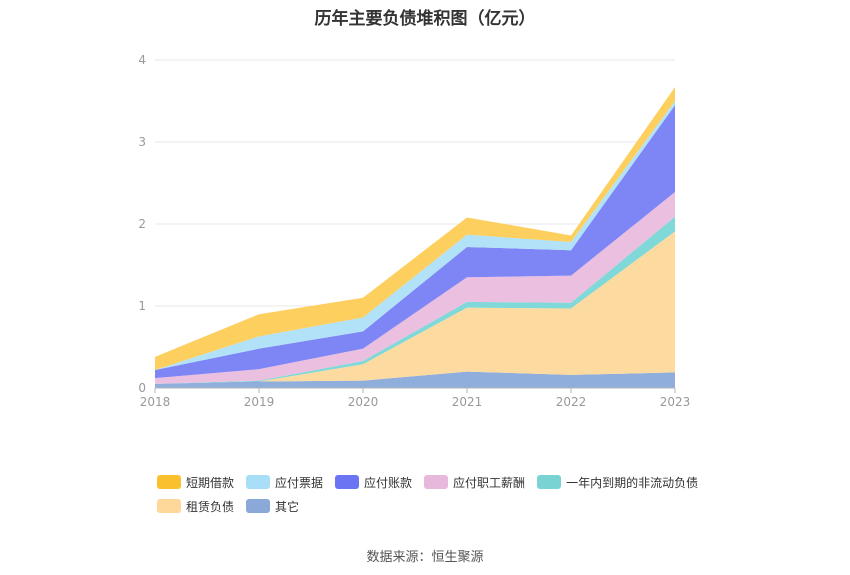 The width and height of the screenshot is (850, 575). Describe the element at coordinates (155, 402) in the screenshot. I see `x-tick-label: 2018` at that location.